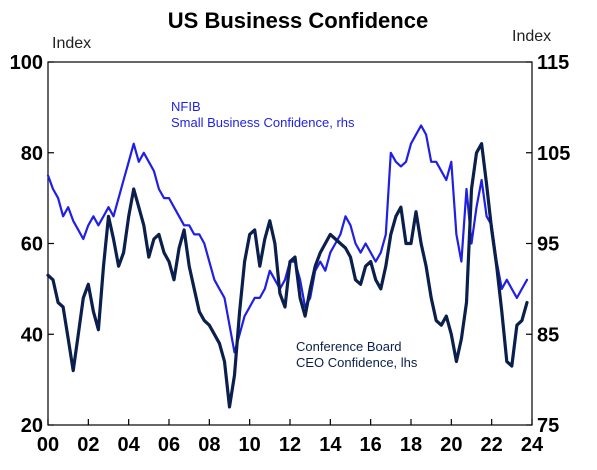 The image size is (597, 470). I want to click on nfib-annotation-line1: NFIB, so click(186, 106).